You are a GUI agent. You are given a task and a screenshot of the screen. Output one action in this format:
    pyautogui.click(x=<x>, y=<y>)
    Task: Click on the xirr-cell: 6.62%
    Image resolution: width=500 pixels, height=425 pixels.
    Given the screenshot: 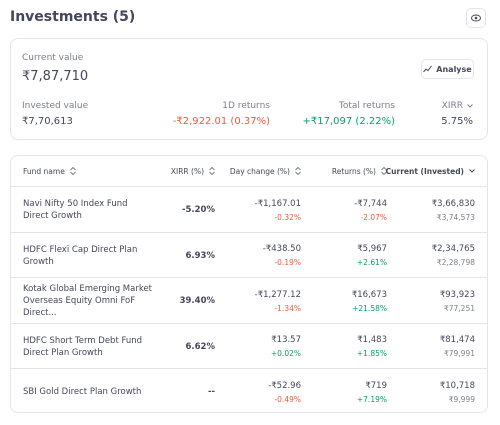 What is the action you would take?
    pyautogui.click(x=201, y=347)
    